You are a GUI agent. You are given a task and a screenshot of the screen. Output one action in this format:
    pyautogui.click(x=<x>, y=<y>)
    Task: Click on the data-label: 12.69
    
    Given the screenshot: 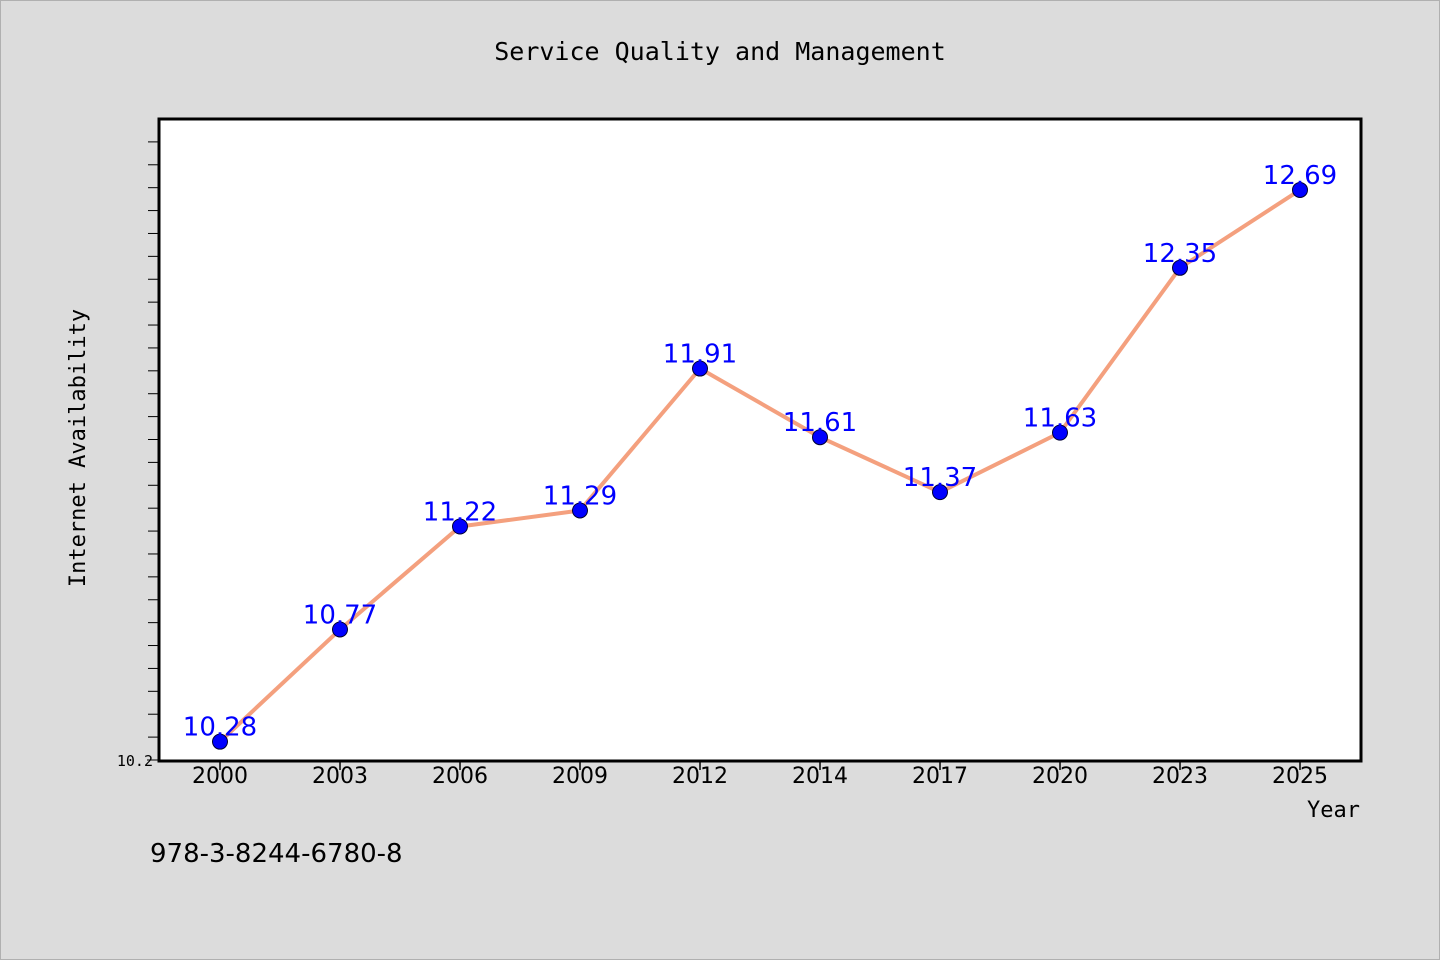 What is the action you would take?
    pyautogui.click(x=1300, y=176)
    